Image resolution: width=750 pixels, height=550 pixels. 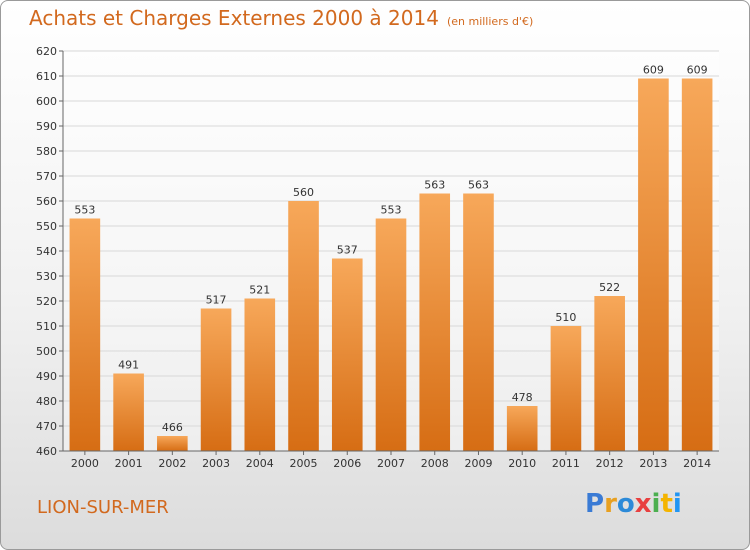 I want to click on x-tick-label: 2014, so click(x=697, y=463).